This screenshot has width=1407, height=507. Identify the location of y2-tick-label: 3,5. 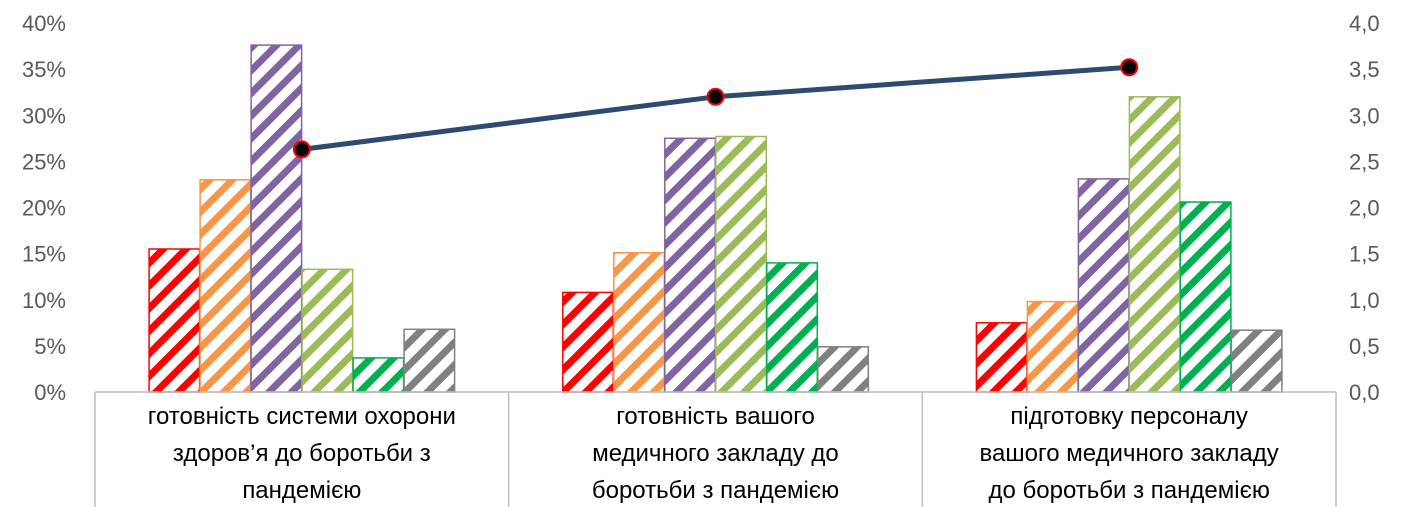
(1364, 69).